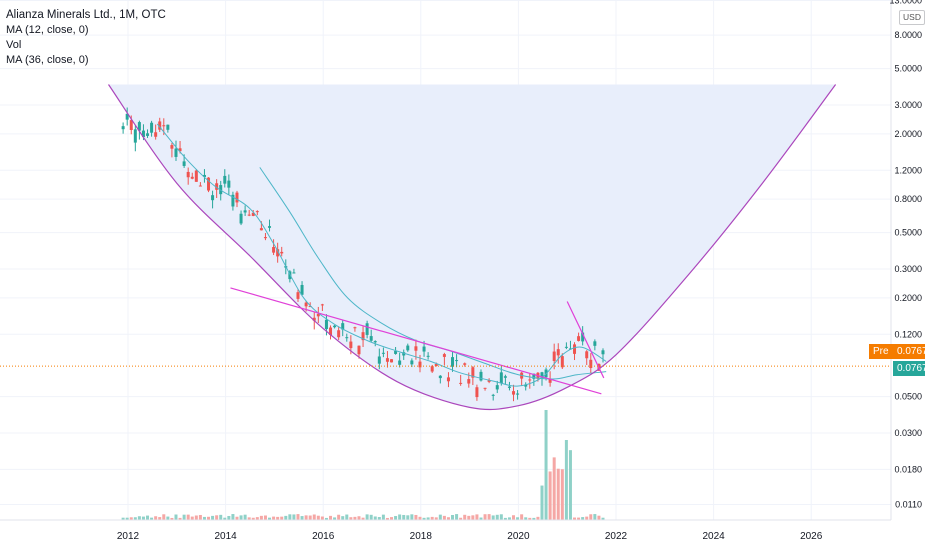 This screenshot has width=932, height=550. What do you see at coordinates (912, 17) in the screenshot?
I see `currency-button: USD` at bounding box center [912, 17].